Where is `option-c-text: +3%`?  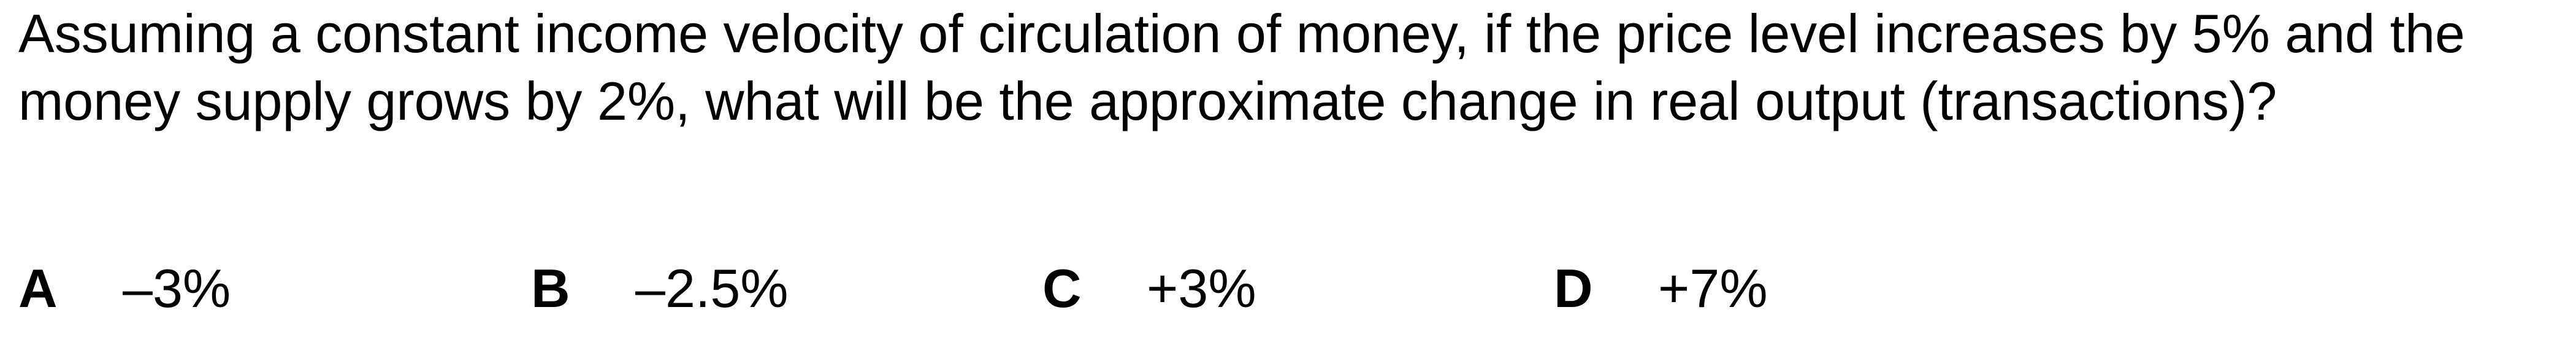 option-c-text: +3% is located at coordinates (1201, 288).